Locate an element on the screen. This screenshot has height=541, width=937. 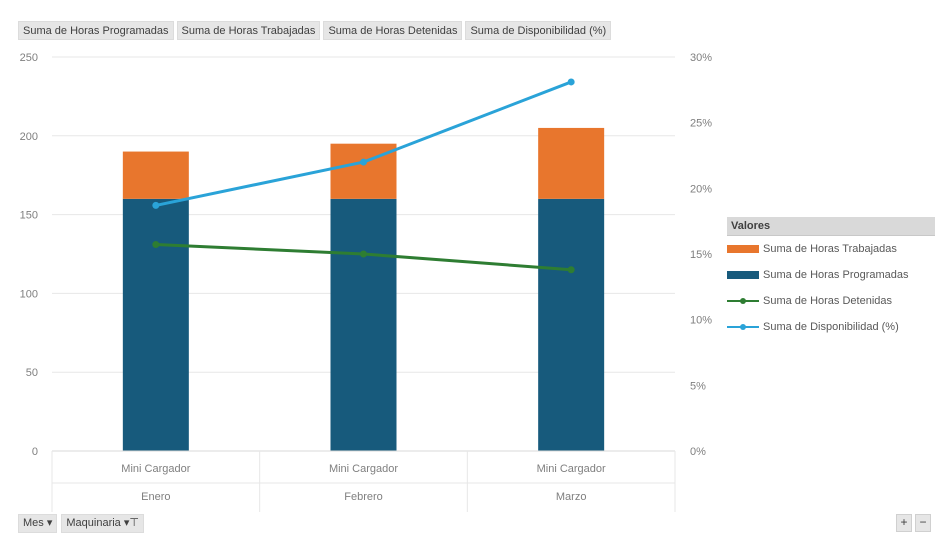
legend-item-trabajadas: Suma de Horas Trabajadas is located at coordinates (831, 249).